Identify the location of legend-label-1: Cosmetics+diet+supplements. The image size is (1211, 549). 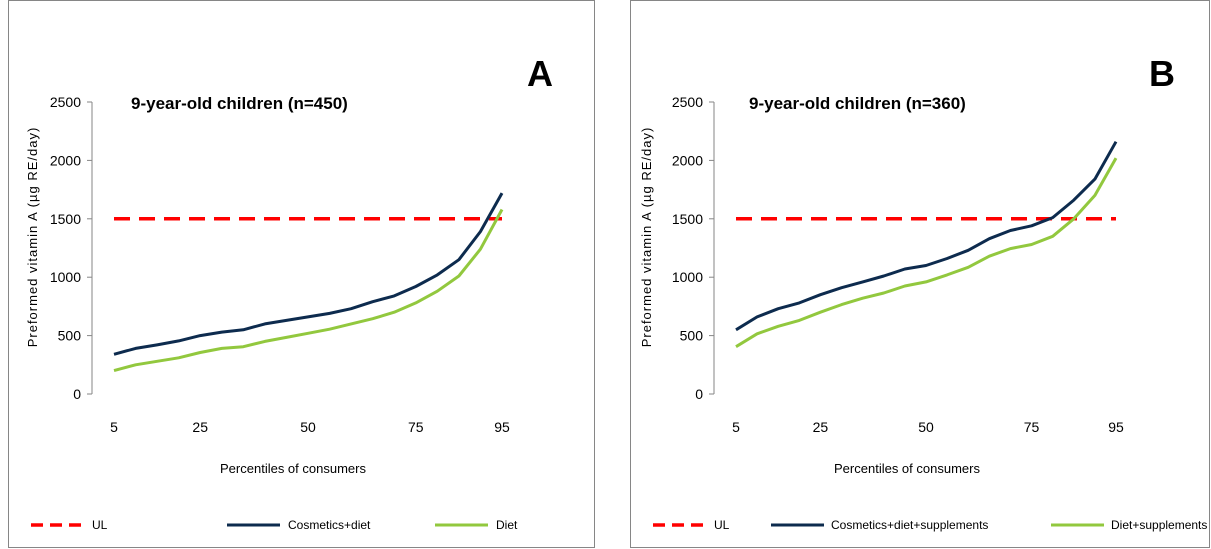
(909, 525).